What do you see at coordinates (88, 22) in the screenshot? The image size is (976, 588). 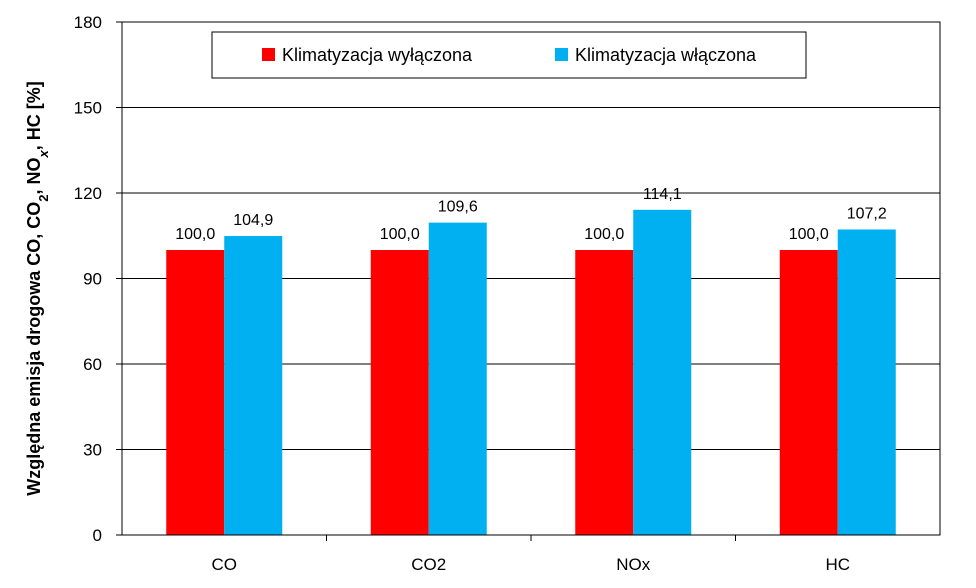 I see `y-tick-label-180: 180` at bounding box center [88, 22].